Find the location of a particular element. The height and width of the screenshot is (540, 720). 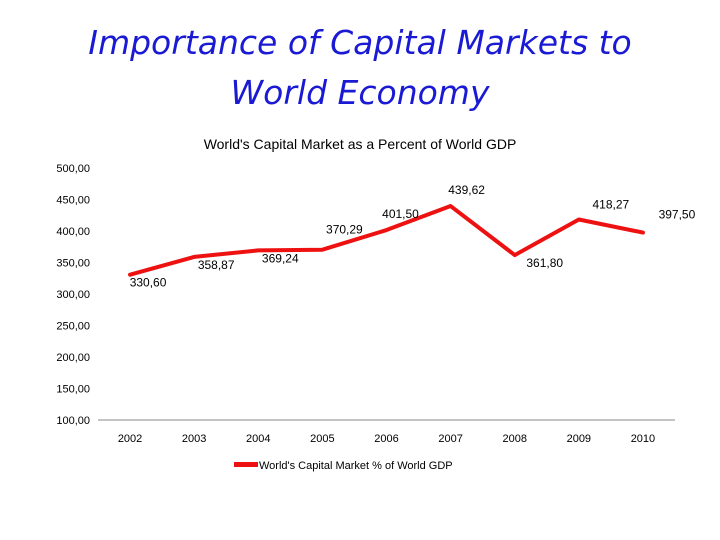

legend-swatch is located at coordinates (246, 464).